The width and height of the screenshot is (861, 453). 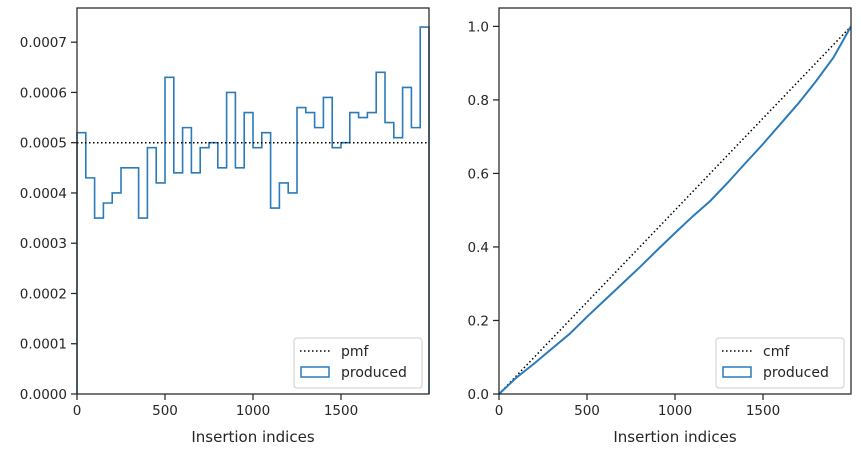 I want to click on pmf-x-tick-label: 1500, so click(x=341, y=411).